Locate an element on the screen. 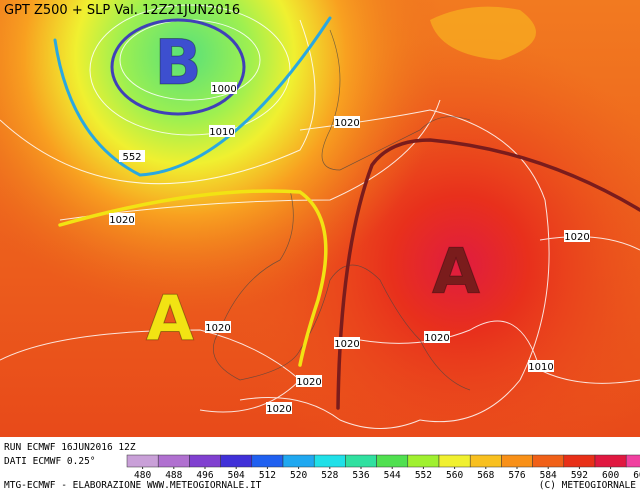  map-title: GPT Z500 + SLP Val. 12Z21JUN2016 is located at coordinates (122, 10).